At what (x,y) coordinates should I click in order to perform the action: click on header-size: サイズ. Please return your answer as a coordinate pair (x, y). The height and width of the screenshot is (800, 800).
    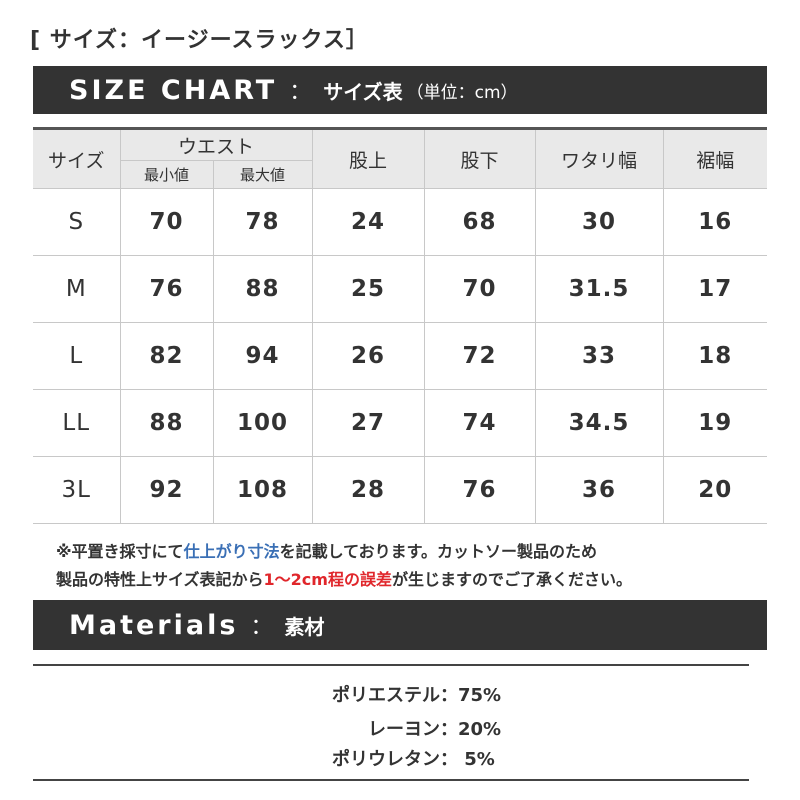
    Looking at the image, I should click on (77, 158).